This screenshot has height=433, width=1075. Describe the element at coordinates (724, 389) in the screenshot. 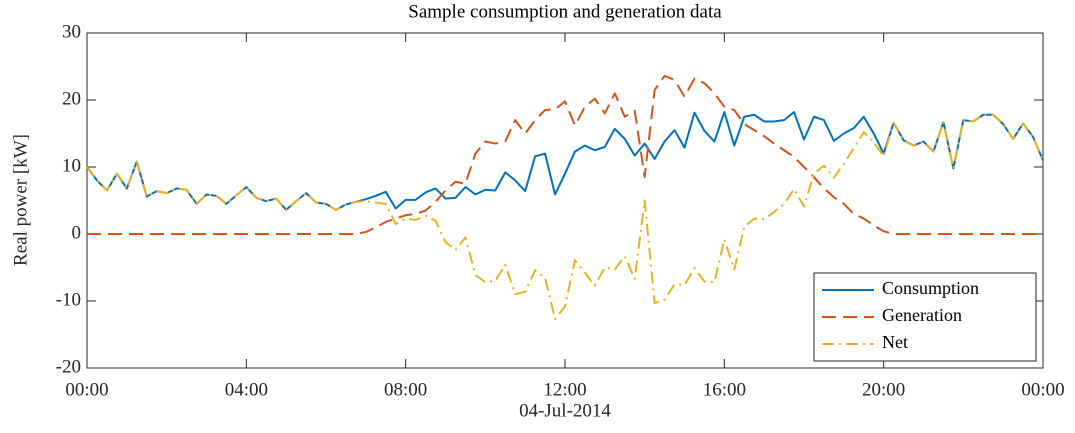

I see `x-tick-label: 16:00` at that location.